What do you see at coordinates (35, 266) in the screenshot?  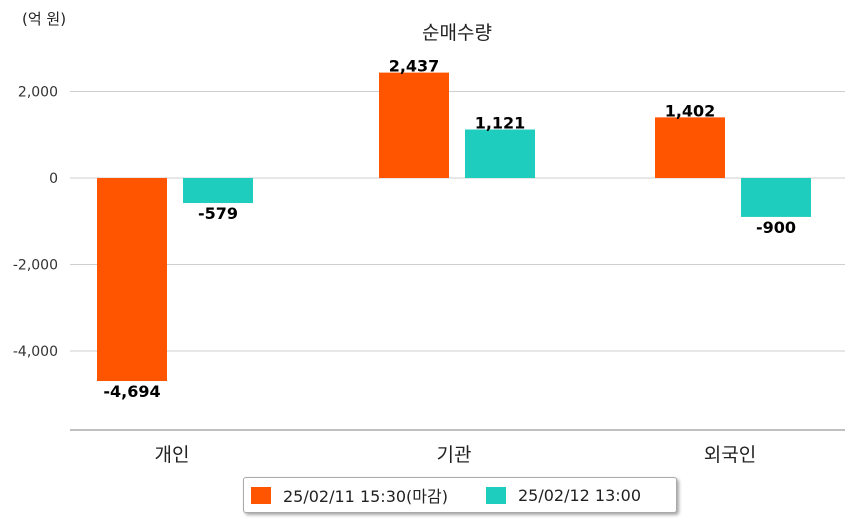 I see `y-tick-label: -2,000` at bounding box center [35, 266].